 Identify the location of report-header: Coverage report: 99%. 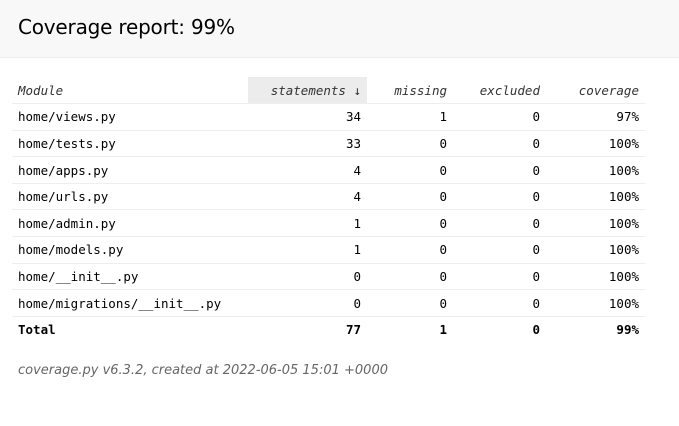
(339, 29).